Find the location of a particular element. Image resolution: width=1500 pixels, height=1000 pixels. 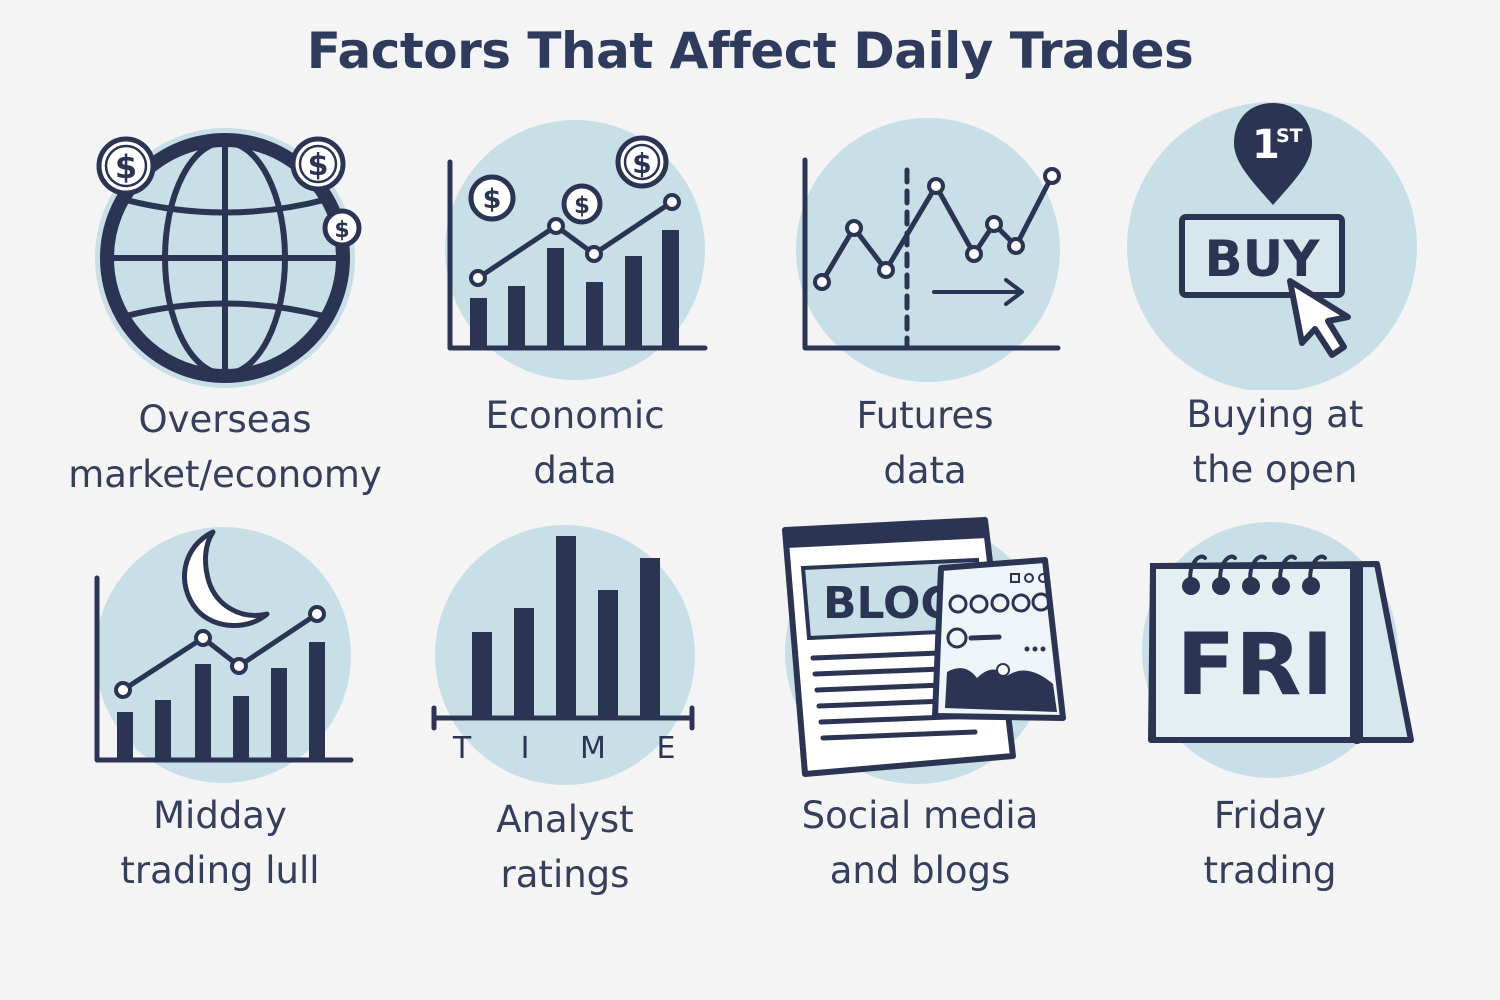

globe-with-coins-icon: $ $ $ is located at coordinates (228, 258).